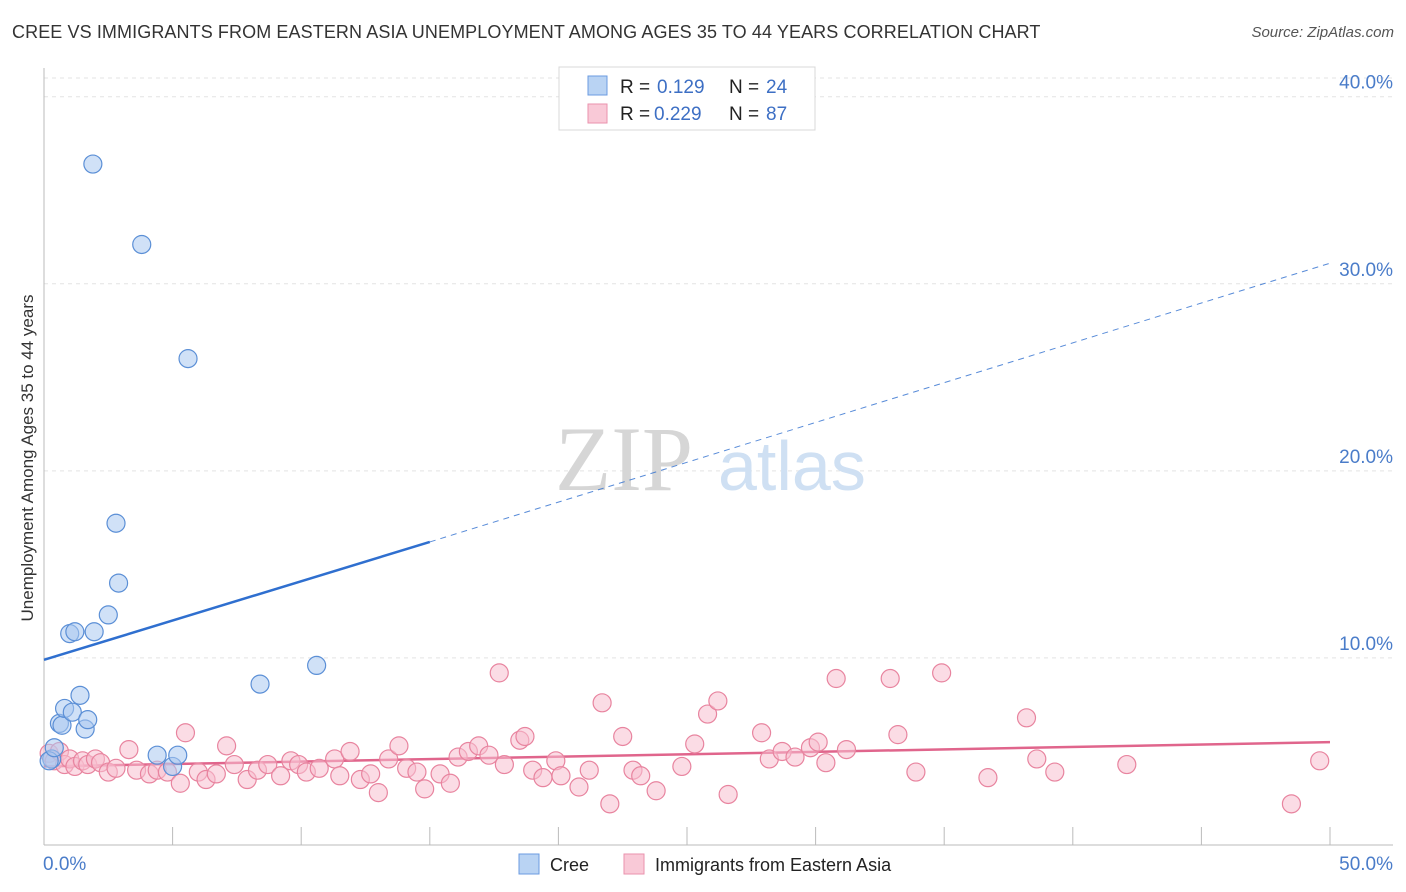 This screenshot has width=1406, height=892. What do you see at coordinates (624, 459) in the screenshot?
I see `watermark-zip: ZIP` at bounding box center [624, 459].